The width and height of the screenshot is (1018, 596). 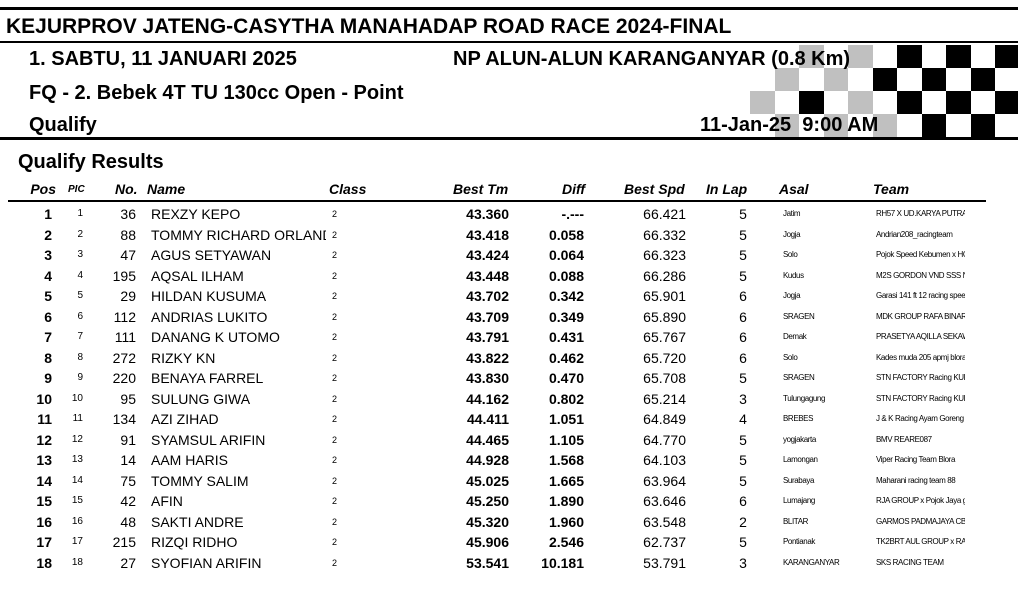 What do you see at coordinates (664, 357) in the screenshot?
I see `cell-best-spd: 65.720` at bounding box center [664, 357].